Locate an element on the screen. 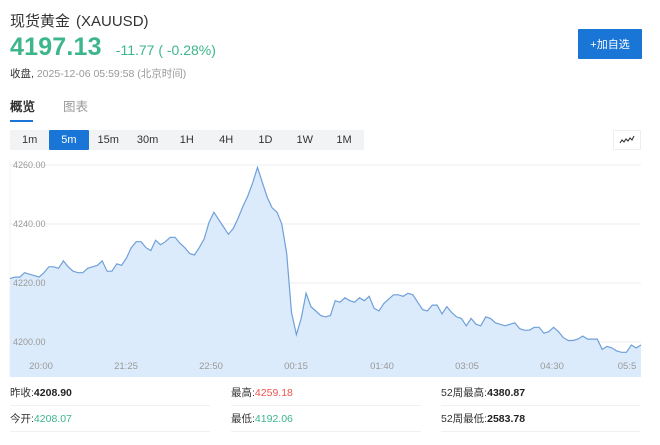 The image size is (660, 445). period-15m: 15m is located at coordinates (108, 140).